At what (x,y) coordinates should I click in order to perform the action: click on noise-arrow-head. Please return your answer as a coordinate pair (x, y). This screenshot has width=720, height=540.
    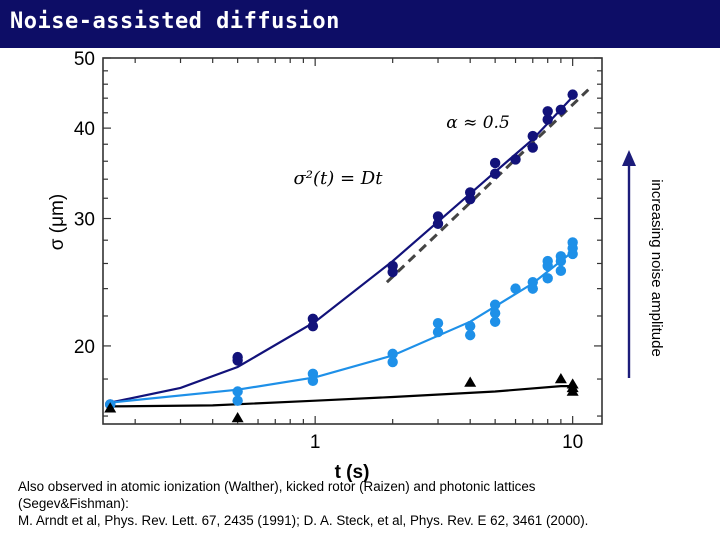
    Looking at the image, I should click on (629, 158).